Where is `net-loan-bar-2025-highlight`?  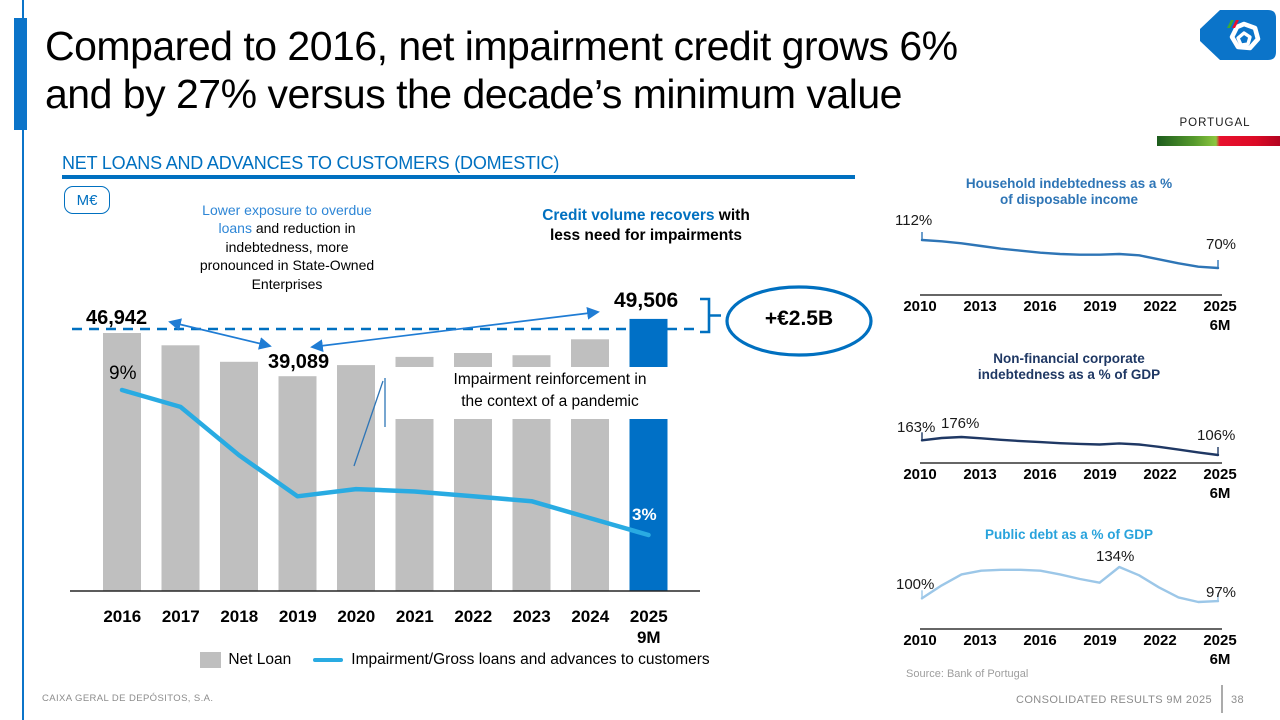 net-loan-bar-2025-highlight is located at coordinates (648, 454).